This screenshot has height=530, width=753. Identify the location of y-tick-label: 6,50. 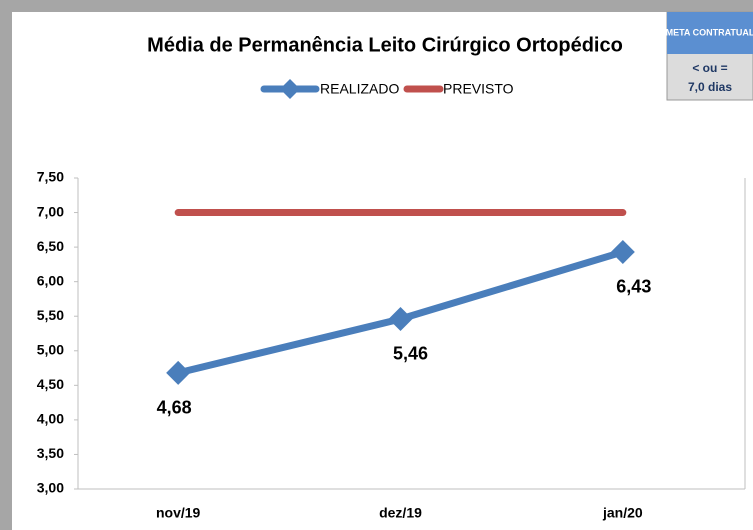
(50, 246).